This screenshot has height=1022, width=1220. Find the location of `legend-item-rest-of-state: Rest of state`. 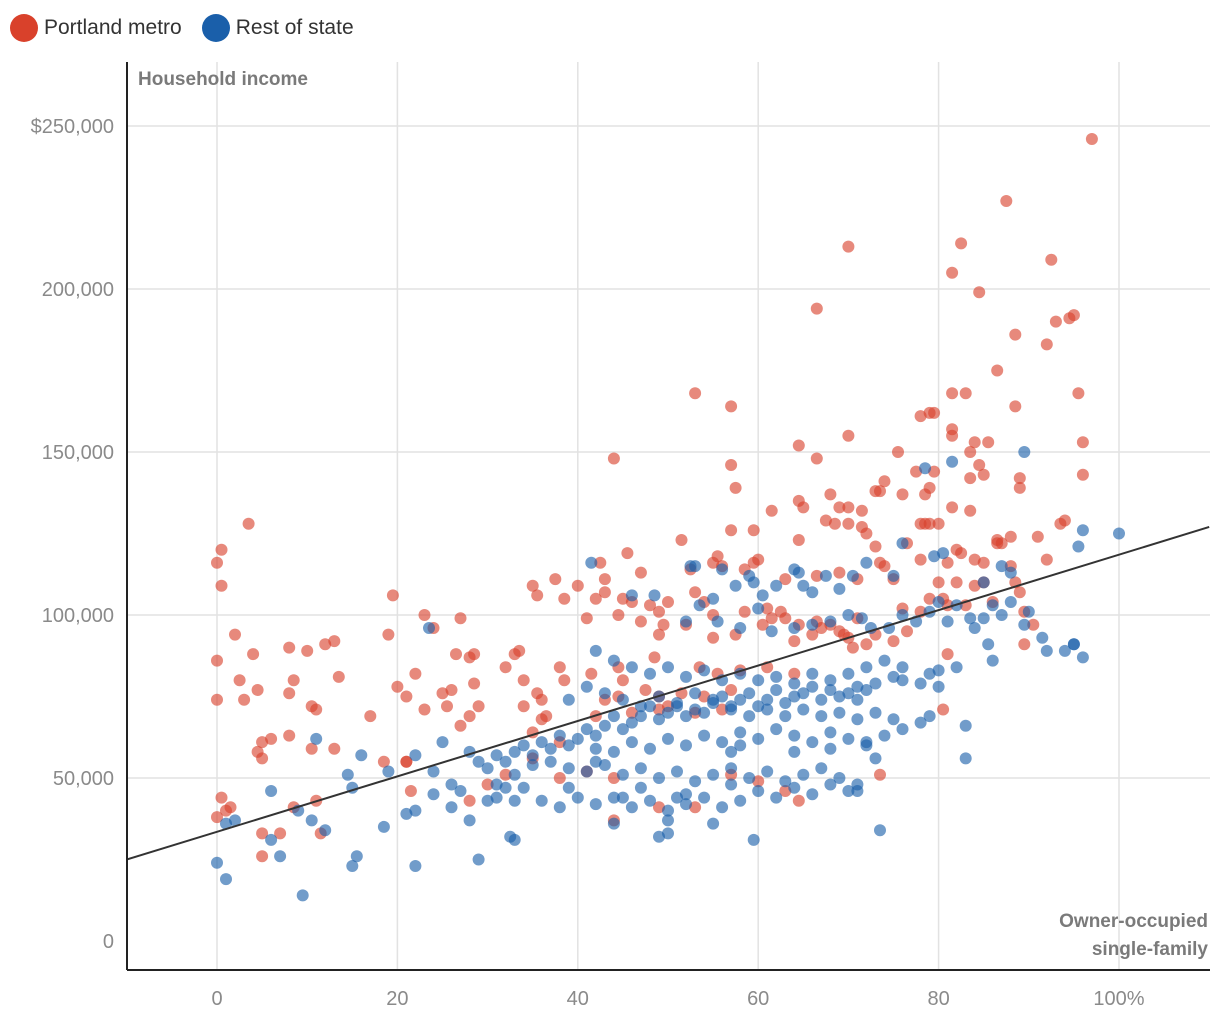

legend-item-rest-of-state: Rest of state is located at coordinates (277, 28).